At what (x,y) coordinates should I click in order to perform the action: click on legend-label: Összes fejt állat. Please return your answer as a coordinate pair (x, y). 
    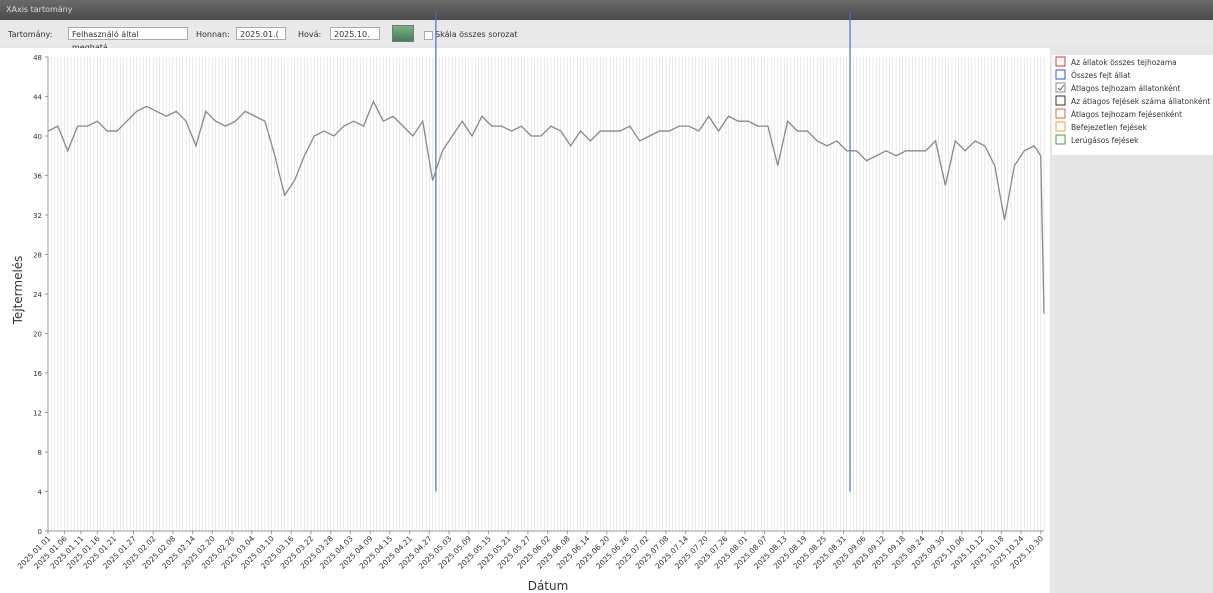
    Looking at the image, I should click on (1101, 75).